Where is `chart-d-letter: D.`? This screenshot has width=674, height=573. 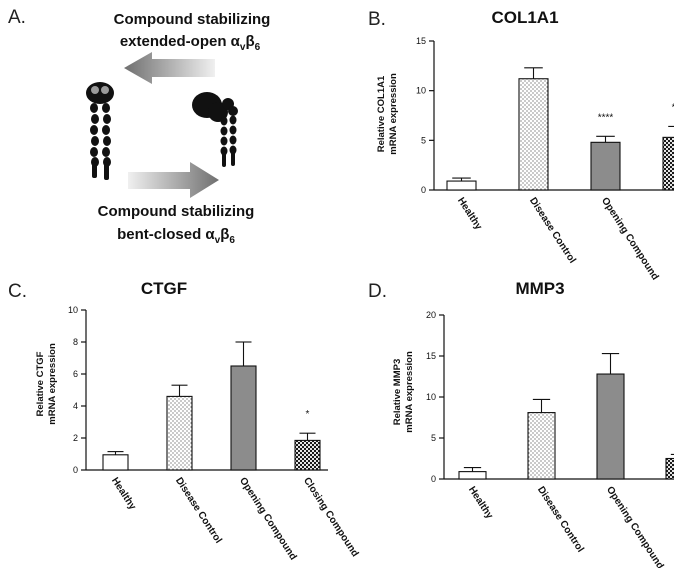
chart-d-letter: D. is located at coordinates (377, 291).